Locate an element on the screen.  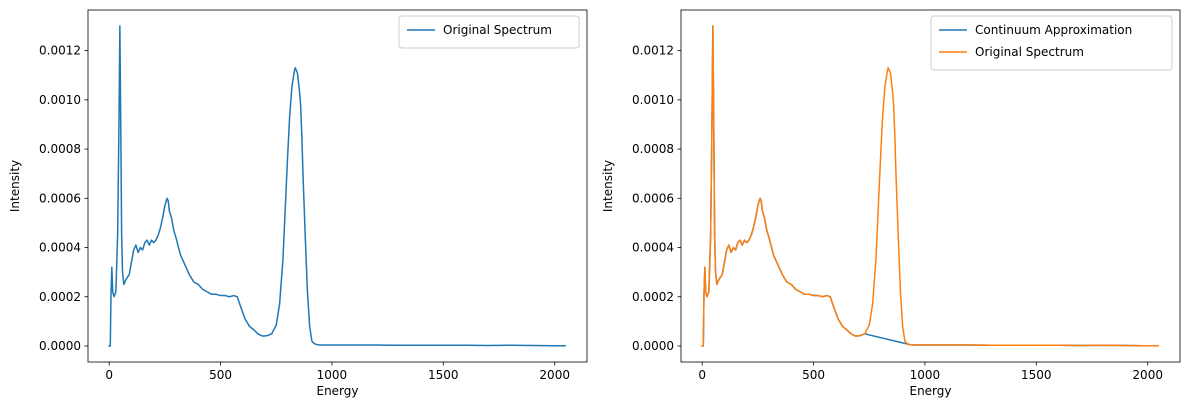
legend-label: Continuum Approximation is located at coordinates (1053, 30).